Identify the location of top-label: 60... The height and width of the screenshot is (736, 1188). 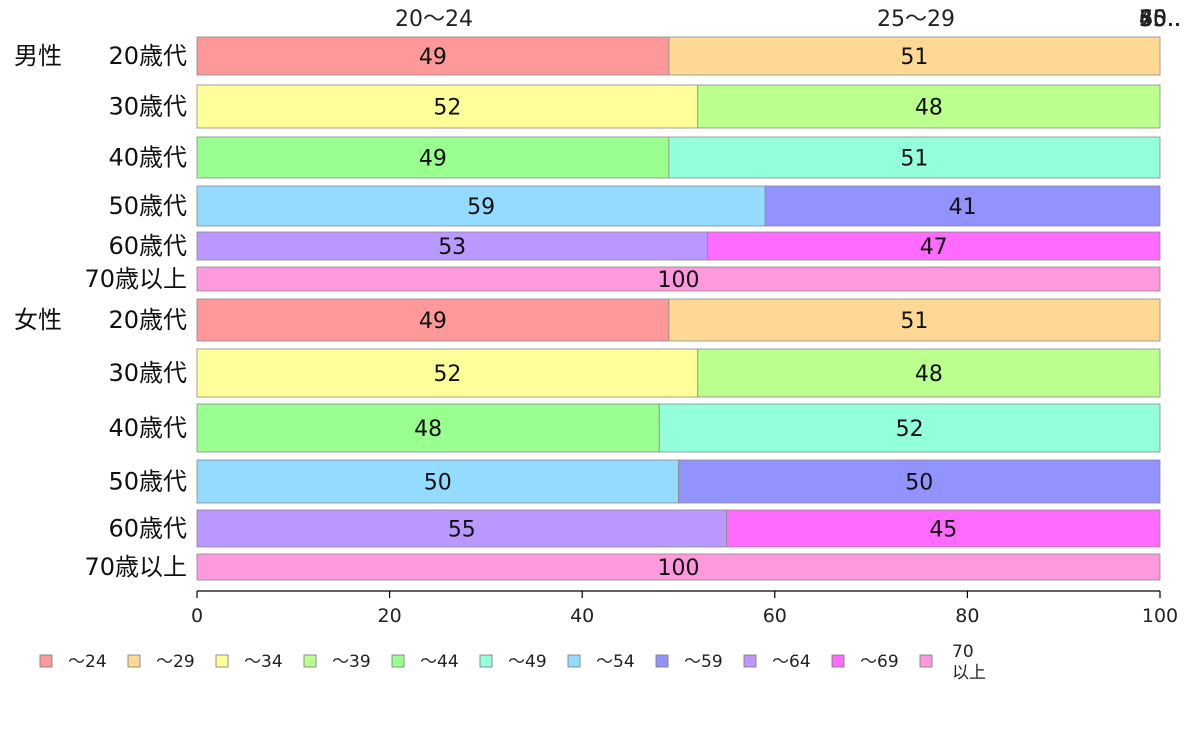
(1160, 19).